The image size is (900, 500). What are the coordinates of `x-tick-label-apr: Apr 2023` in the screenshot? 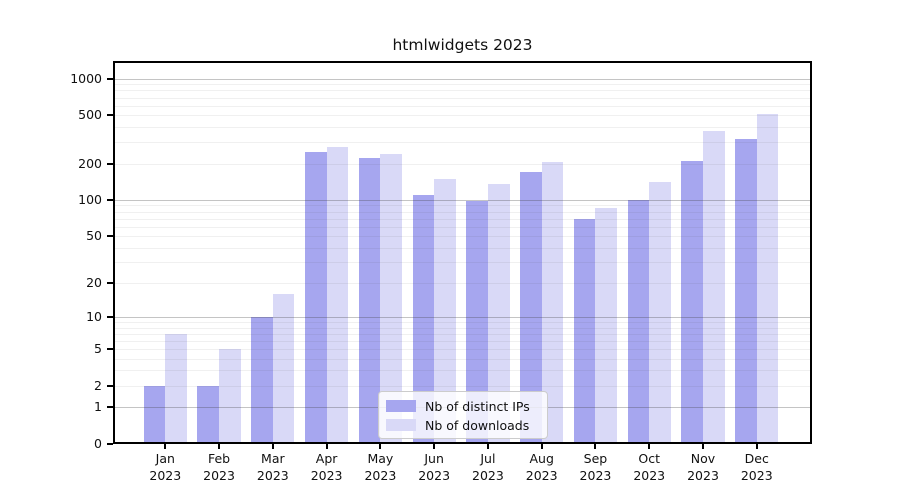 It's located at (326, 467).